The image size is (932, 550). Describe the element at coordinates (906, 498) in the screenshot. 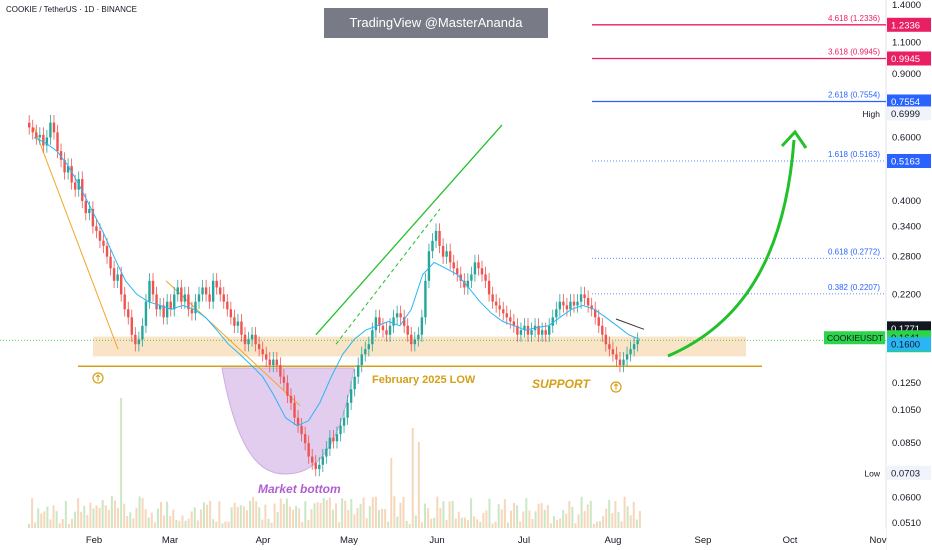

I see `price-tick-label: 0.0600` at that location.